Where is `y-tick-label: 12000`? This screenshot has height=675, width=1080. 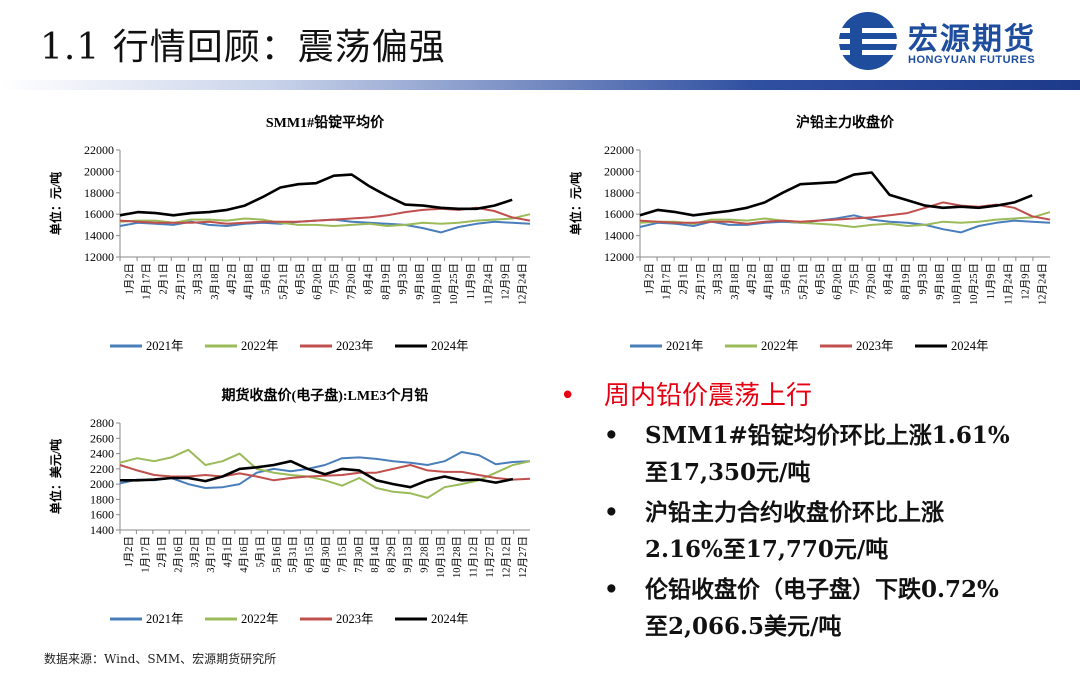
y-tick-label: 12000 is located at coordinates (99, 257).